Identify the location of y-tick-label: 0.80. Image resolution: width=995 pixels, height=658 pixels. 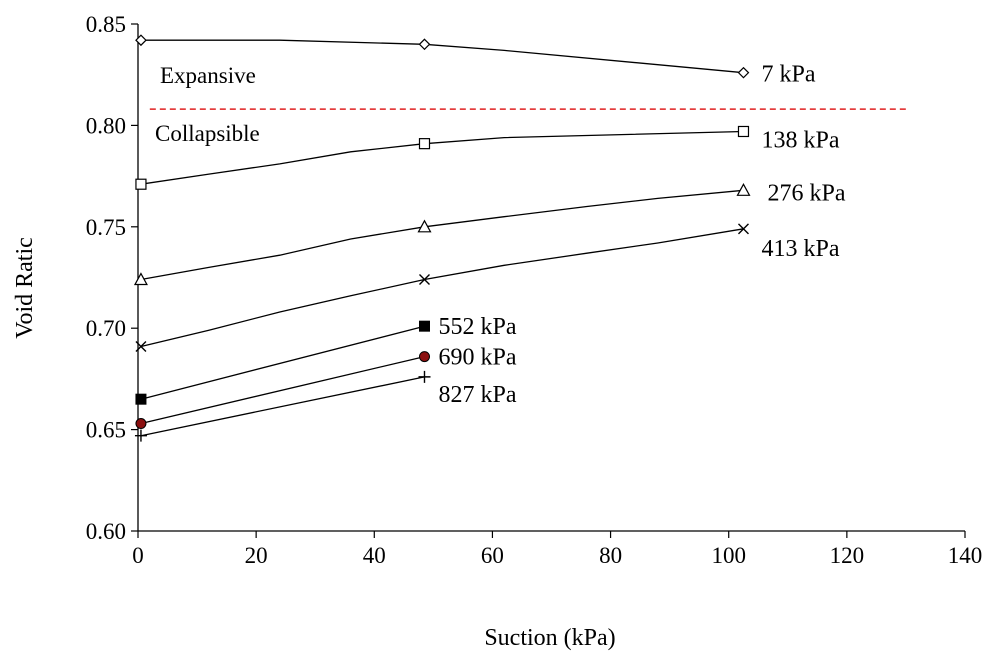
(106, 125).